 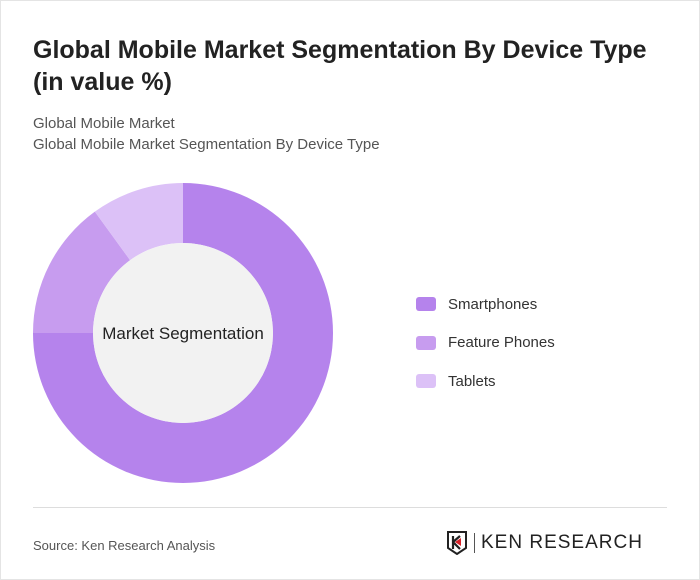 What do you see at coordinates (138, 222) in the screenshot?
I see `slice-tablets` at bounding box center [138, 222].